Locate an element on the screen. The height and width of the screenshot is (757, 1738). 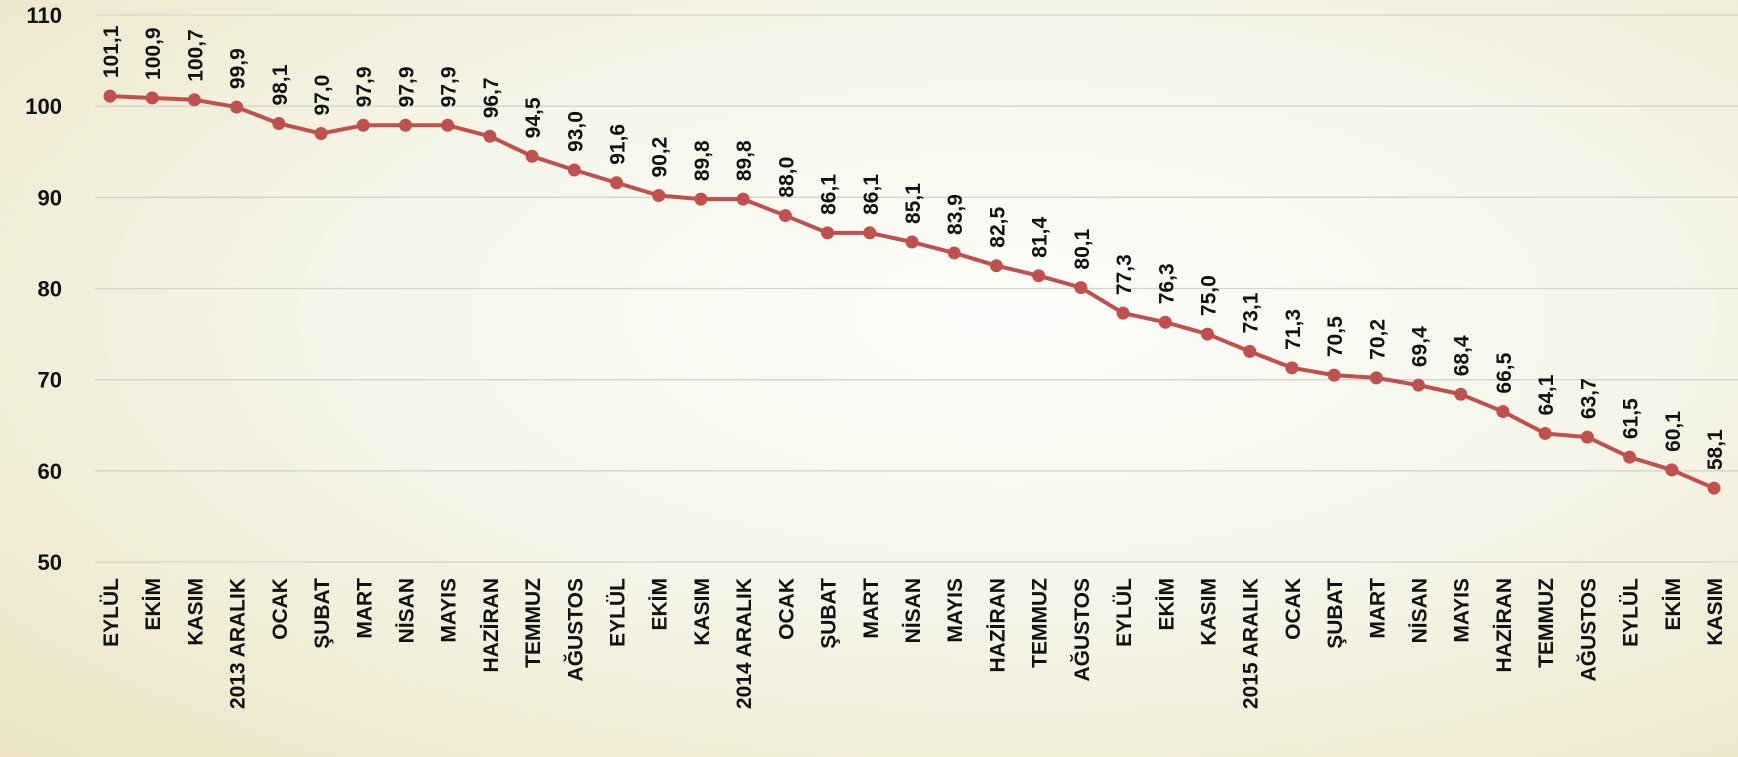
data-label: 68,4 is located at coordinates (1462, 355).